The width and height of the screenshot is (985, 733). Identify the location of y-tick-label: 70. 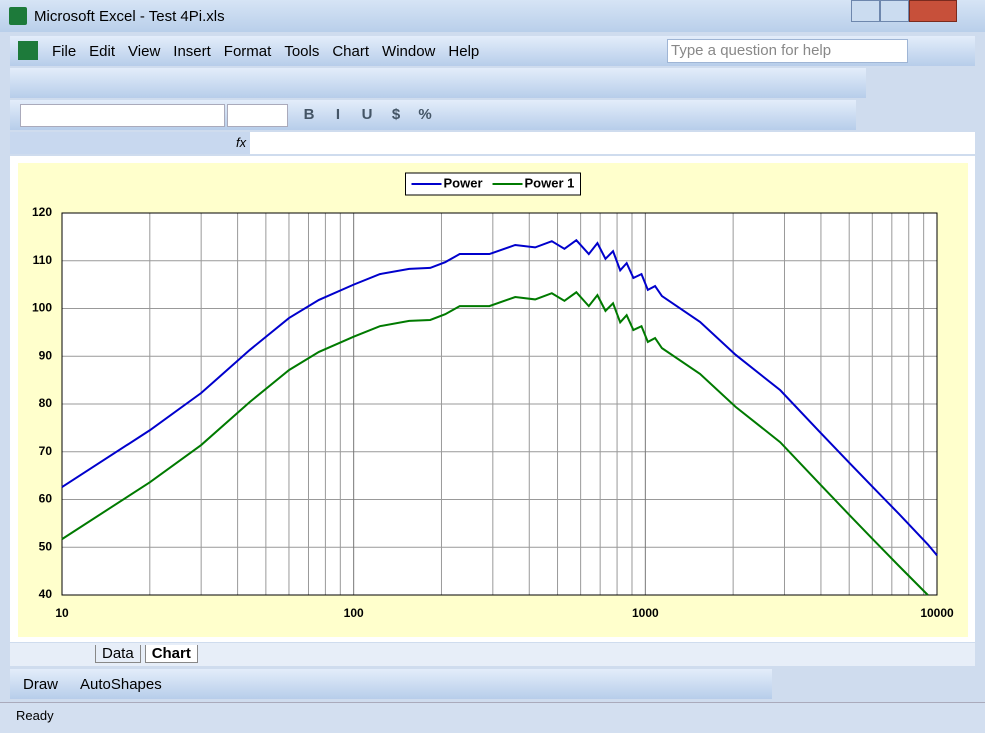
(46, 451).